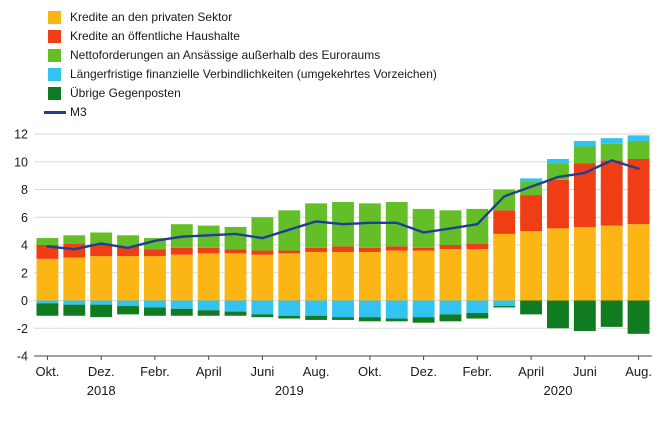  Describe the element at coordinates (155, 36) in the screenshot. I see `legend-label: Kredite an öffentliche Haushalte` at that location.